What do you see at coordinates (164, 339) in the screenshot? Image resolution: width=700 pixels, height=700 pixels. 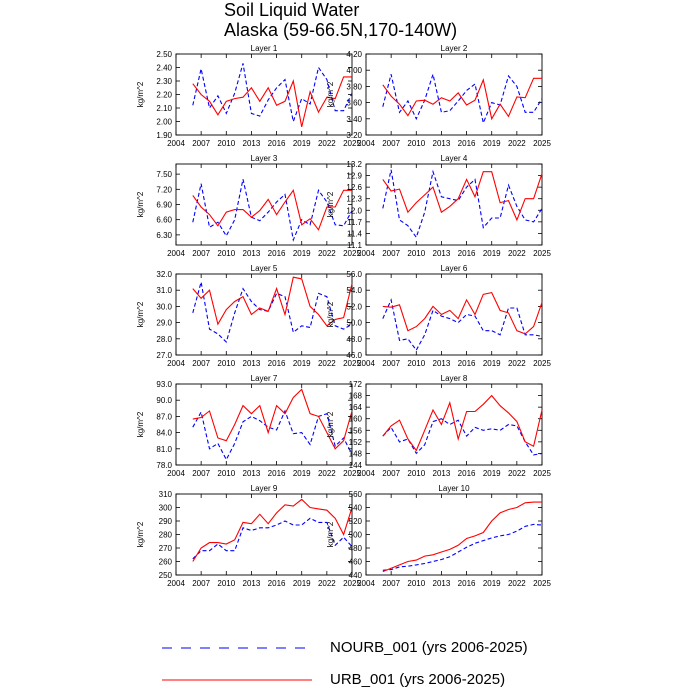 I see `y-tick-label: 28.0` at bounding box center [164, 339].